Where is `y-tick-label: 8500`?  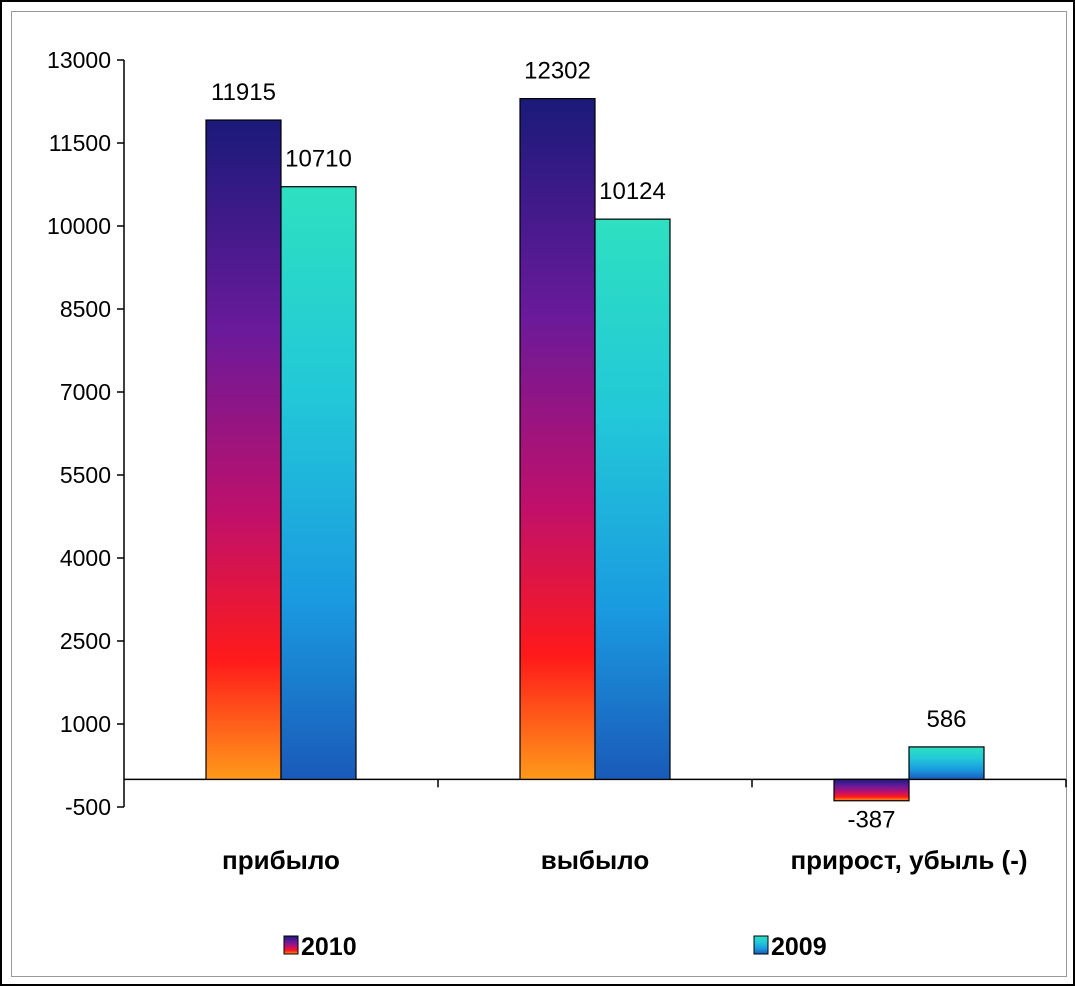
y-tick-label: 8500 is located at coordinates (85, 309).